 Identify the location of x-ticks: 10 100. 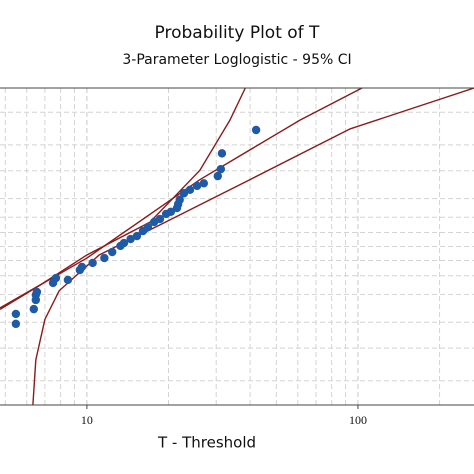
(224, 416).